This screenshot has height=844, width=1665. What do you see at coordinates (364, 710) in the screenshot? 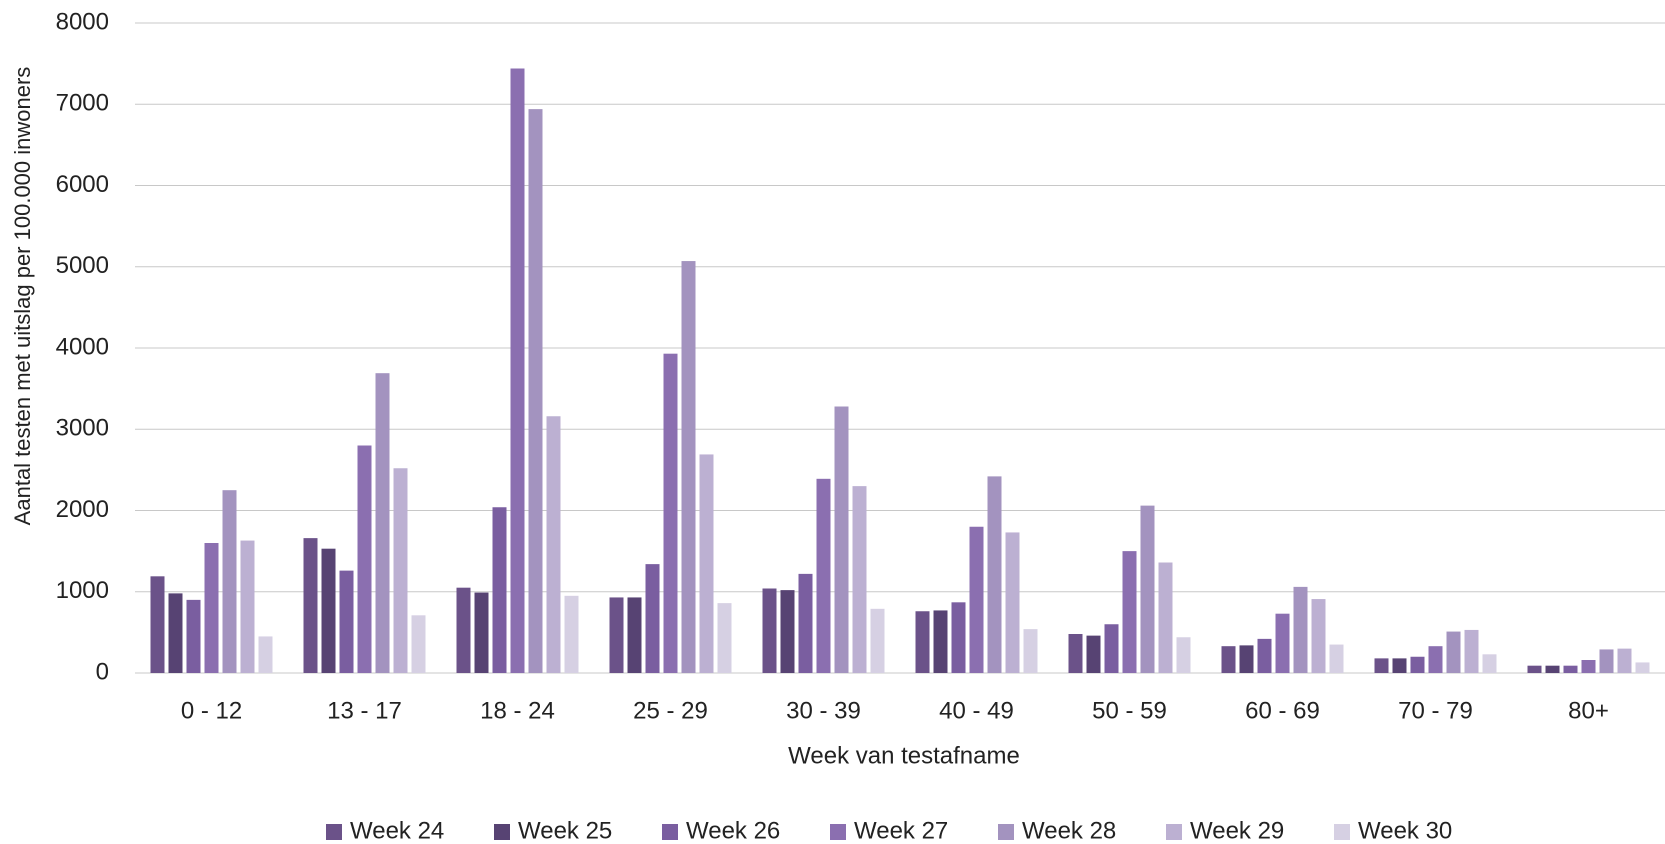
I see `x-tick-label: 13 - 17` at bounding box center [364, 710].